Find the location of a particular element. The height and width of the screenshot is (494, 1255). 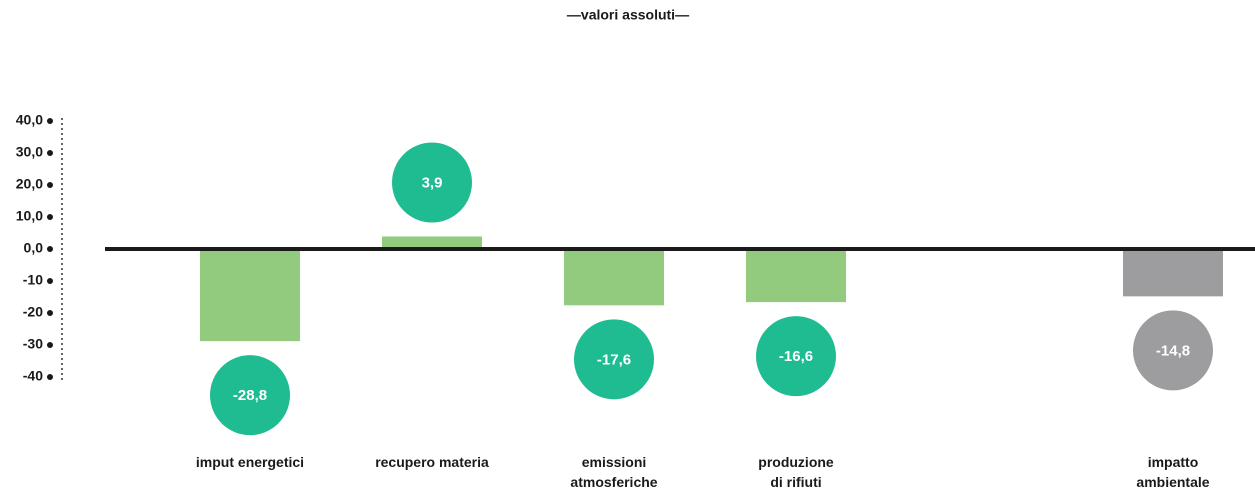

y-tick-label: -10 is located at coordinates (33, 280).